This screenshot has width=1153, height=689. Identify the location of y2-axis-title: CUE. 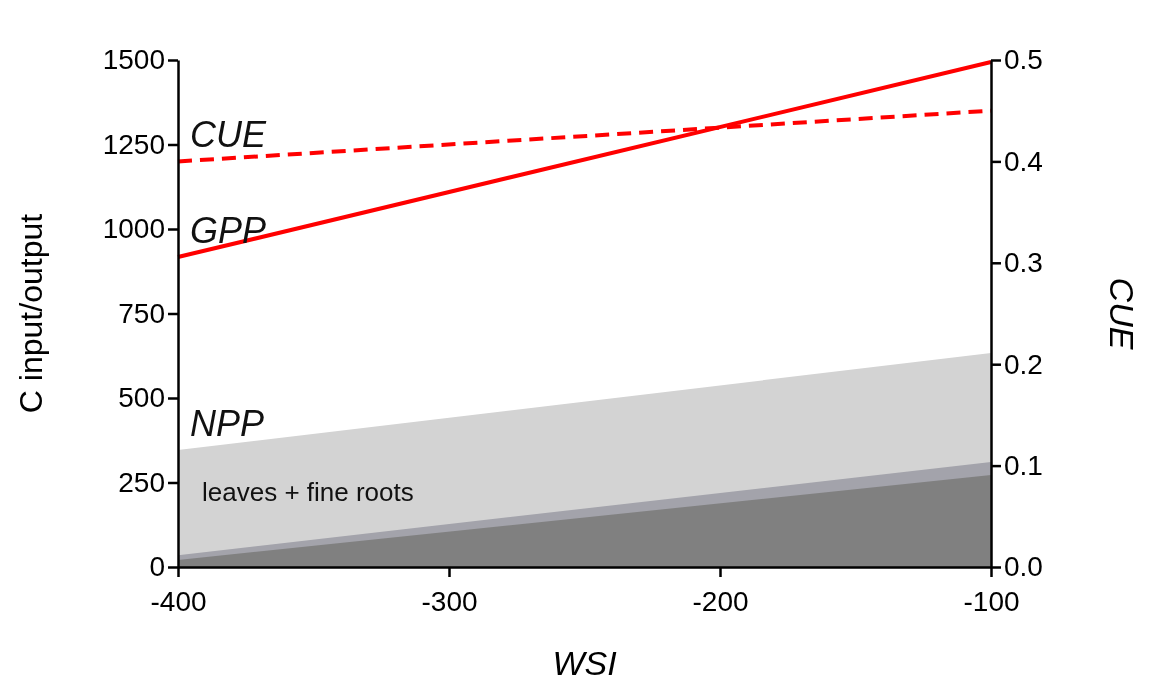
(1122, 313).